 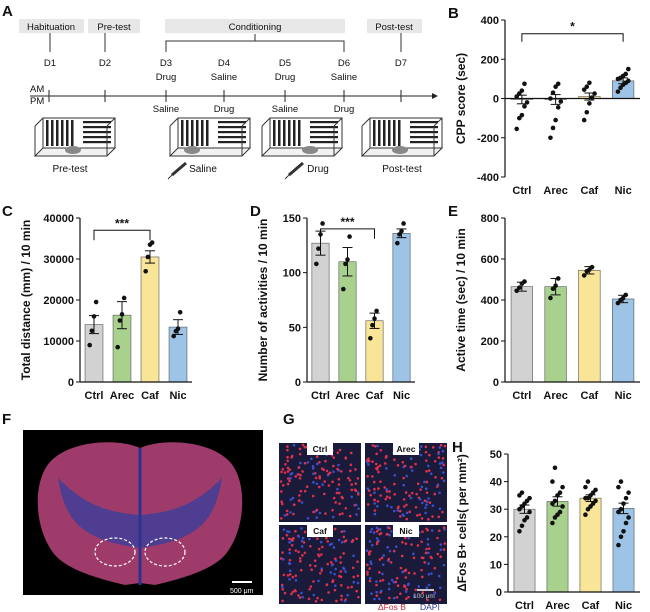 I want to click on tile-label-bg, so click(x=406, y=449).